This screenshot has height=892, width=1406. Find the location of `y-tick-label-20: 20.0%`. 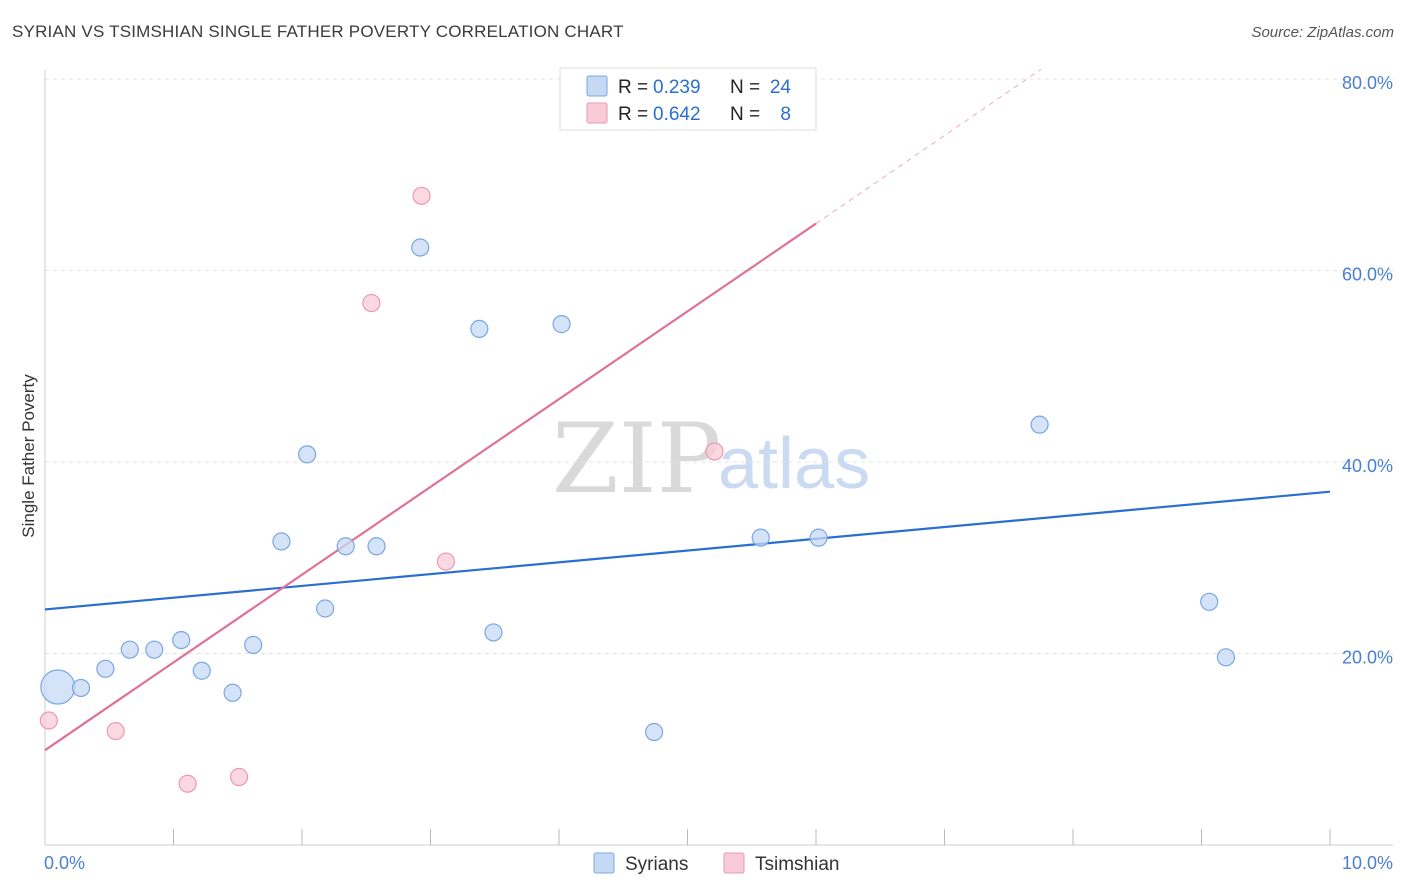

y-tick-label-20: 20.0% is located at coordinates (1367, 658).